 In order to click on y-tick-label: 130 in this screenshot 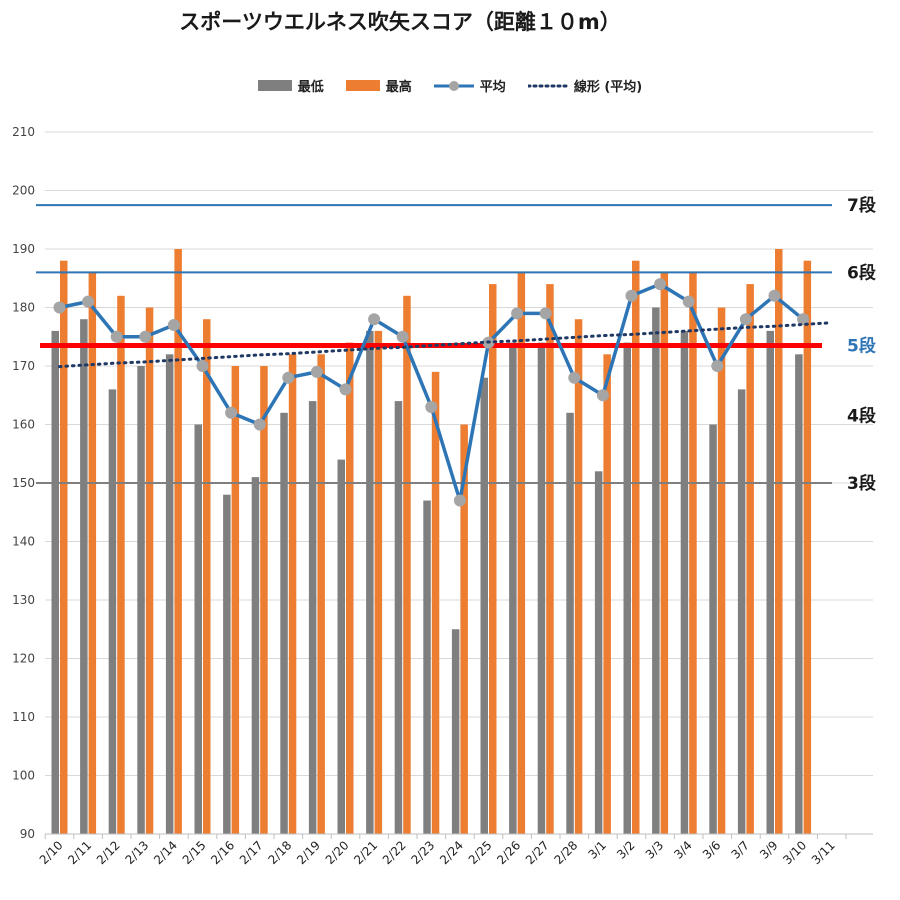, I will do `click(23, 600)`.